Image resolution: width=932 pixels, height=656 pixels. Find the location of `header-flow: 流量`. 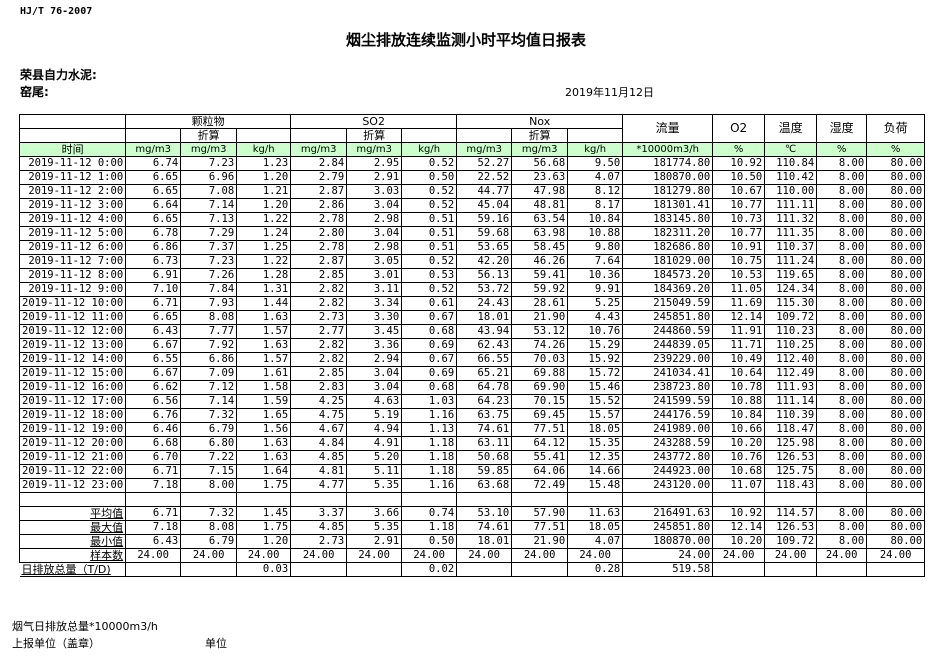

header-flow: 流量 is located at coordinates (668, 128).